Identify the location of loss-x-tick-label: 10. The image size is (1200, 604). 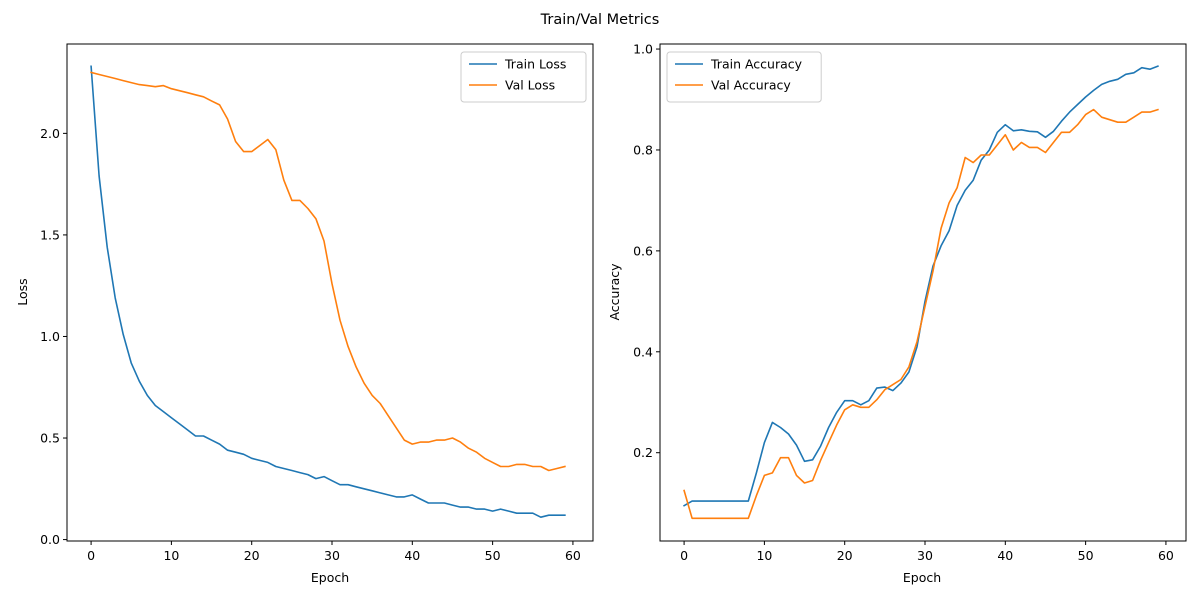
(171, 555).